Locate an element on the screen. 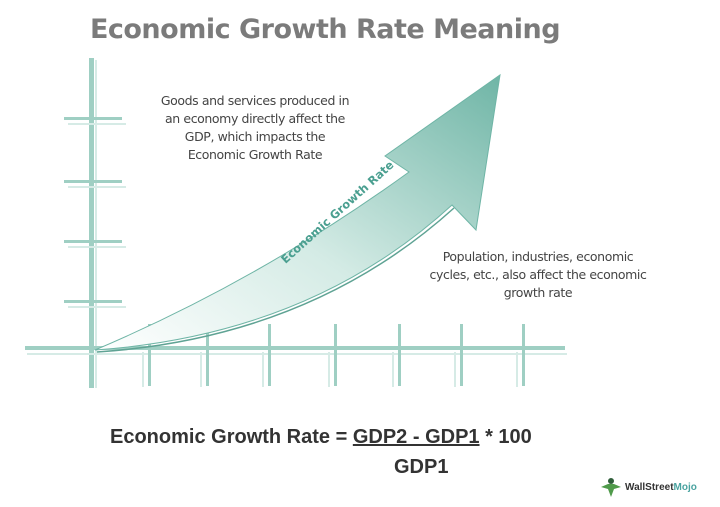 The image size is (720, 507). wallstreetmojo-logo: WallStreetMojo is located at coordinates (648, 487).